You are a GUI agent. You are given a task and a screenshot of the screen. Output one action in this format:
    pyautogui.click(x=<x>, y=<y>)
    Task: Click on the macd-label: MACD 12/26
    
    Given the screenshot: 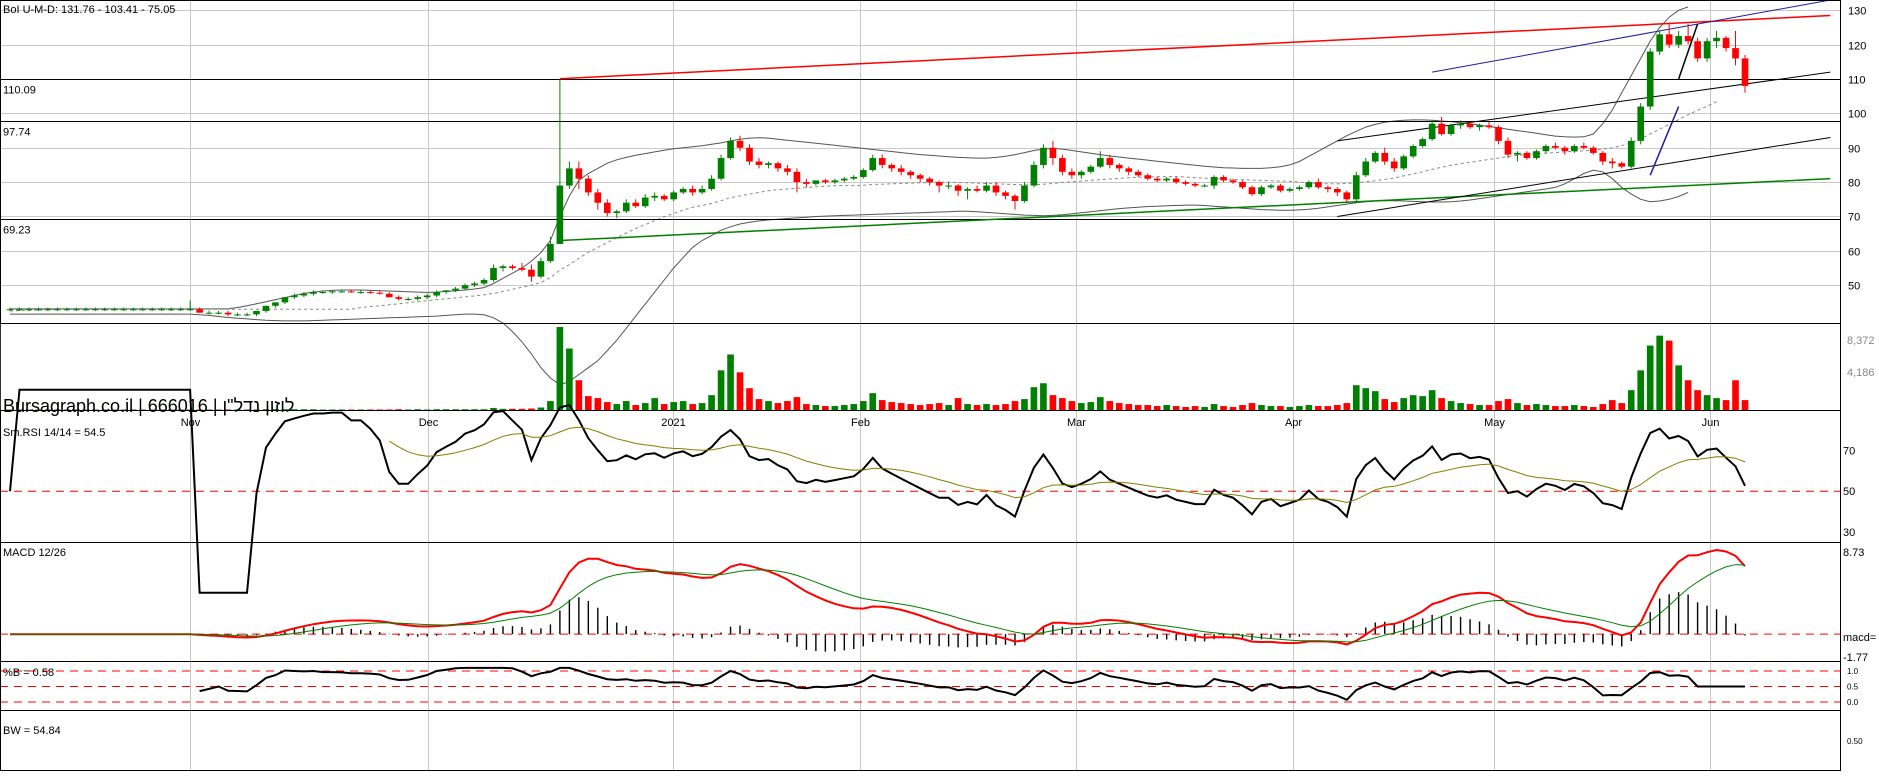 What is the action you would take?
    pyautogui.click(x=34, y=553)
    